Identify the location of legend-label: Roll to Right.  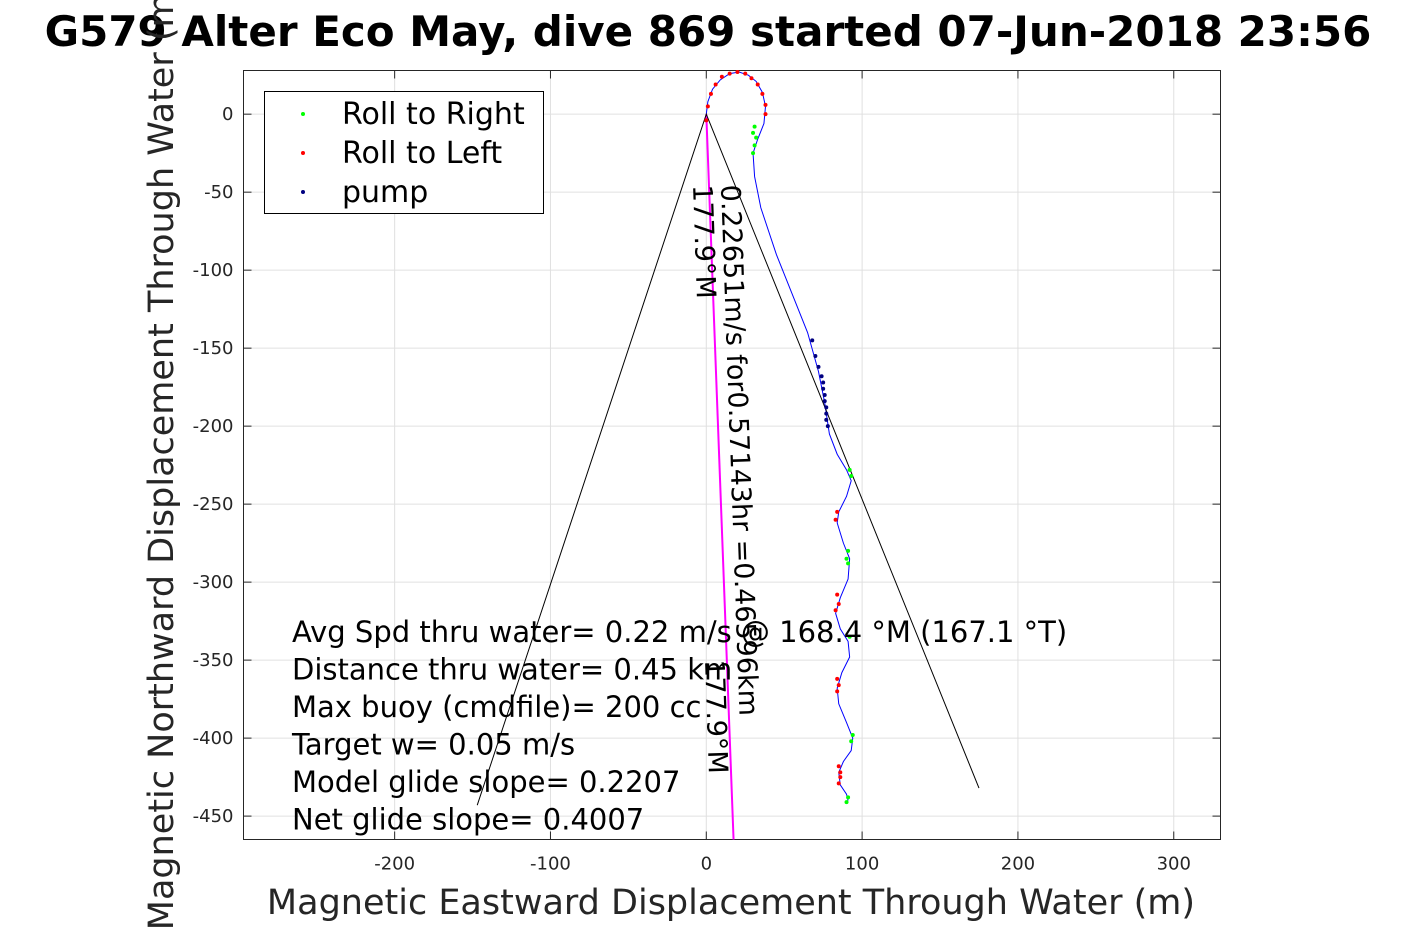
(433, 114).